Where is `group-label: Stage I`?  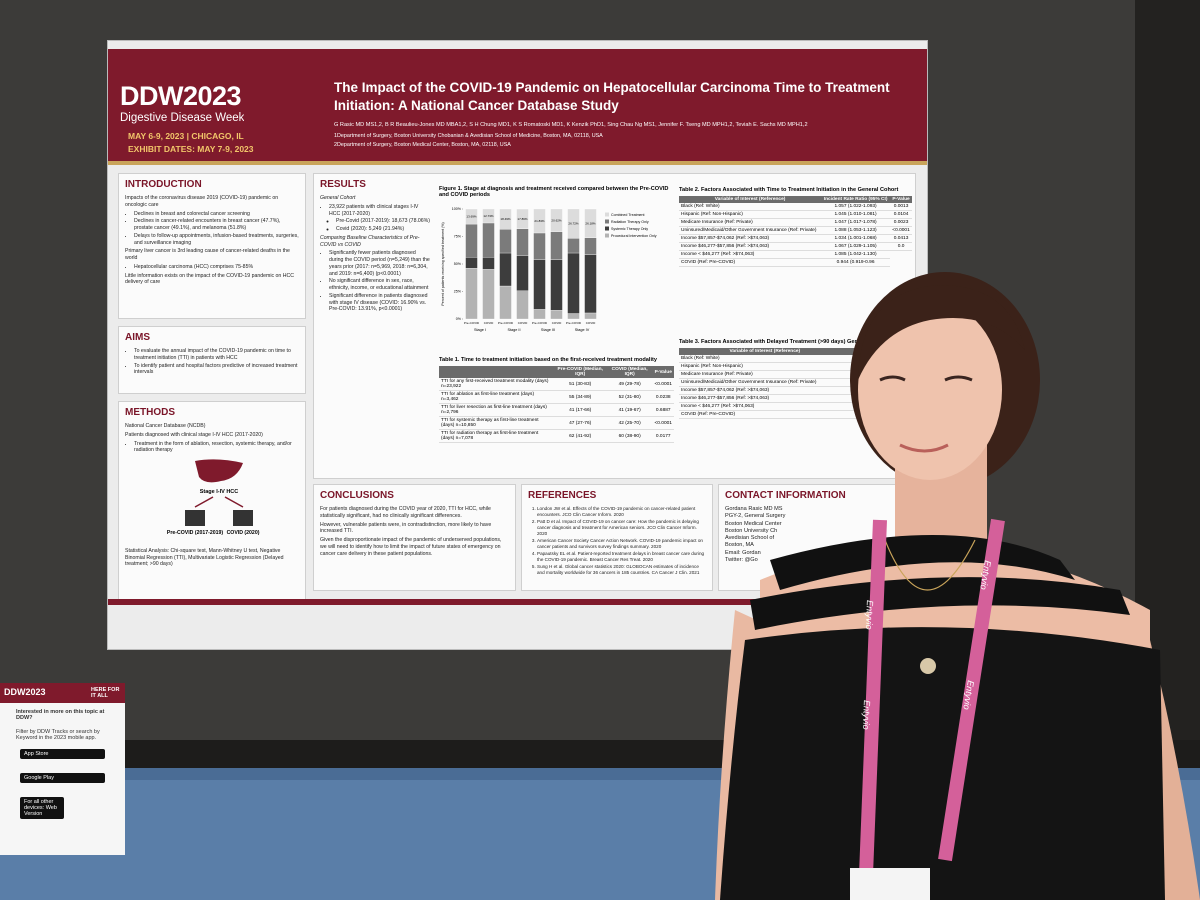
group-label: Stage I is located at coordinates (480, 330).